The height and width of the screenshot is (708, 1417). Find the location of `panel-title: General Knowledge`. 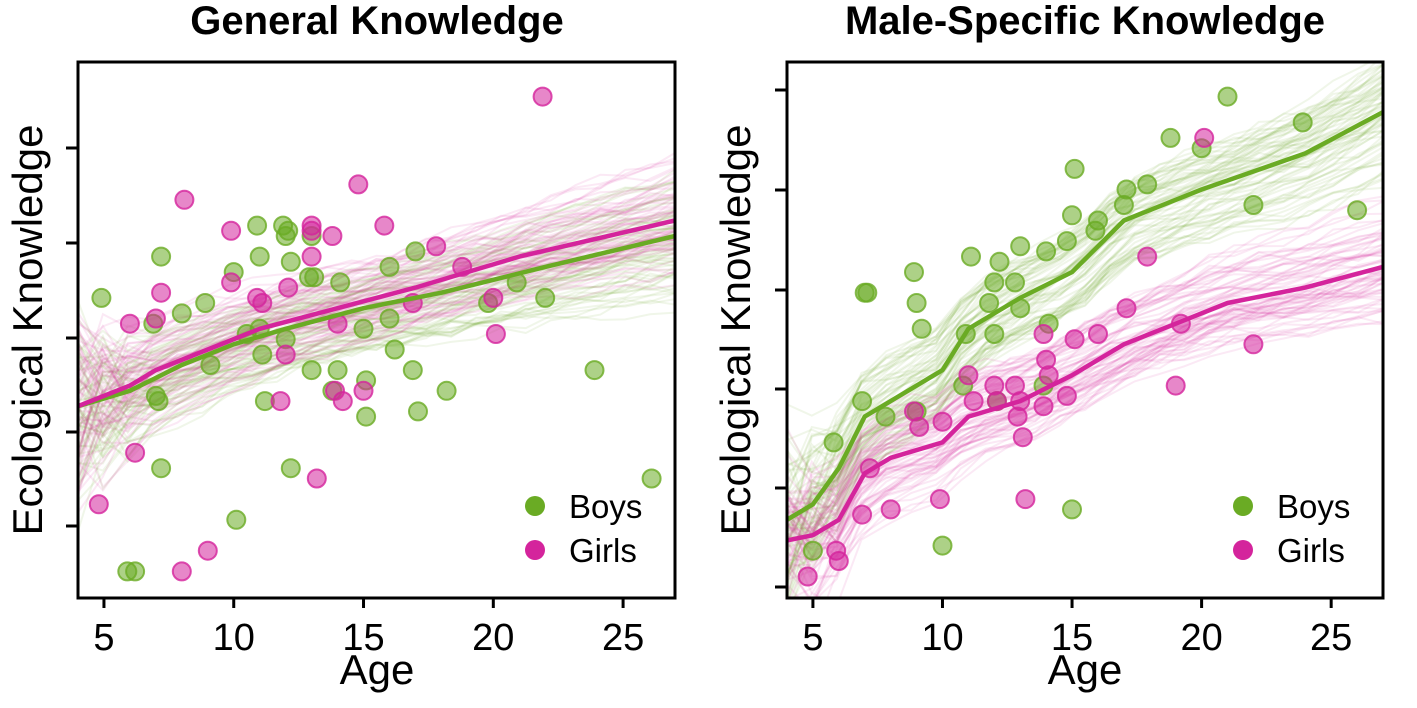

panel-title: General Knowledge is located at coordinates (376, 21).